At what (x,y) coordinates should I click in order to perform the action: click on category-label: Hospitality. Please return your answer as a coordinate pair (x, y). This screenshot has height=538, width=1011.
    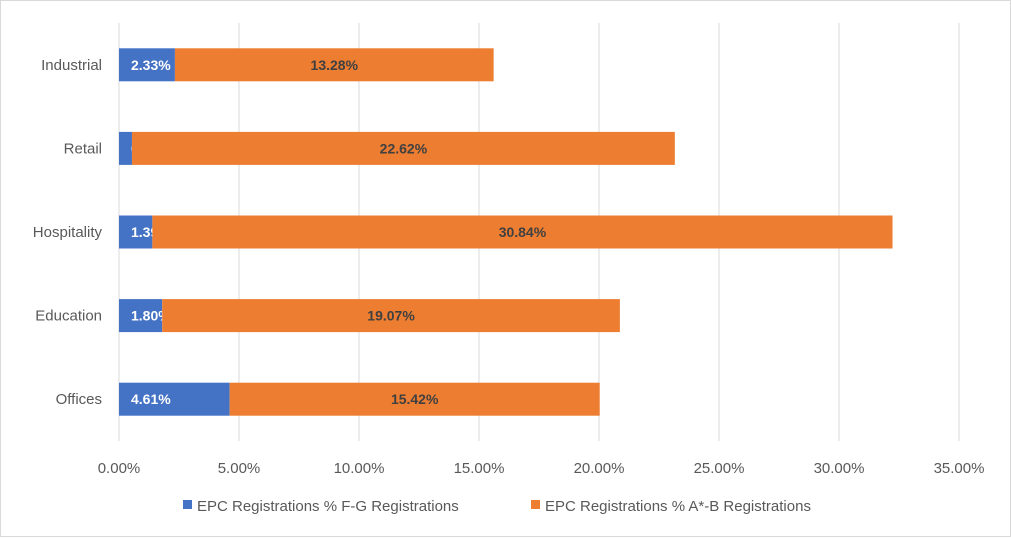
    Looking at the image, I should click on (68, 232).